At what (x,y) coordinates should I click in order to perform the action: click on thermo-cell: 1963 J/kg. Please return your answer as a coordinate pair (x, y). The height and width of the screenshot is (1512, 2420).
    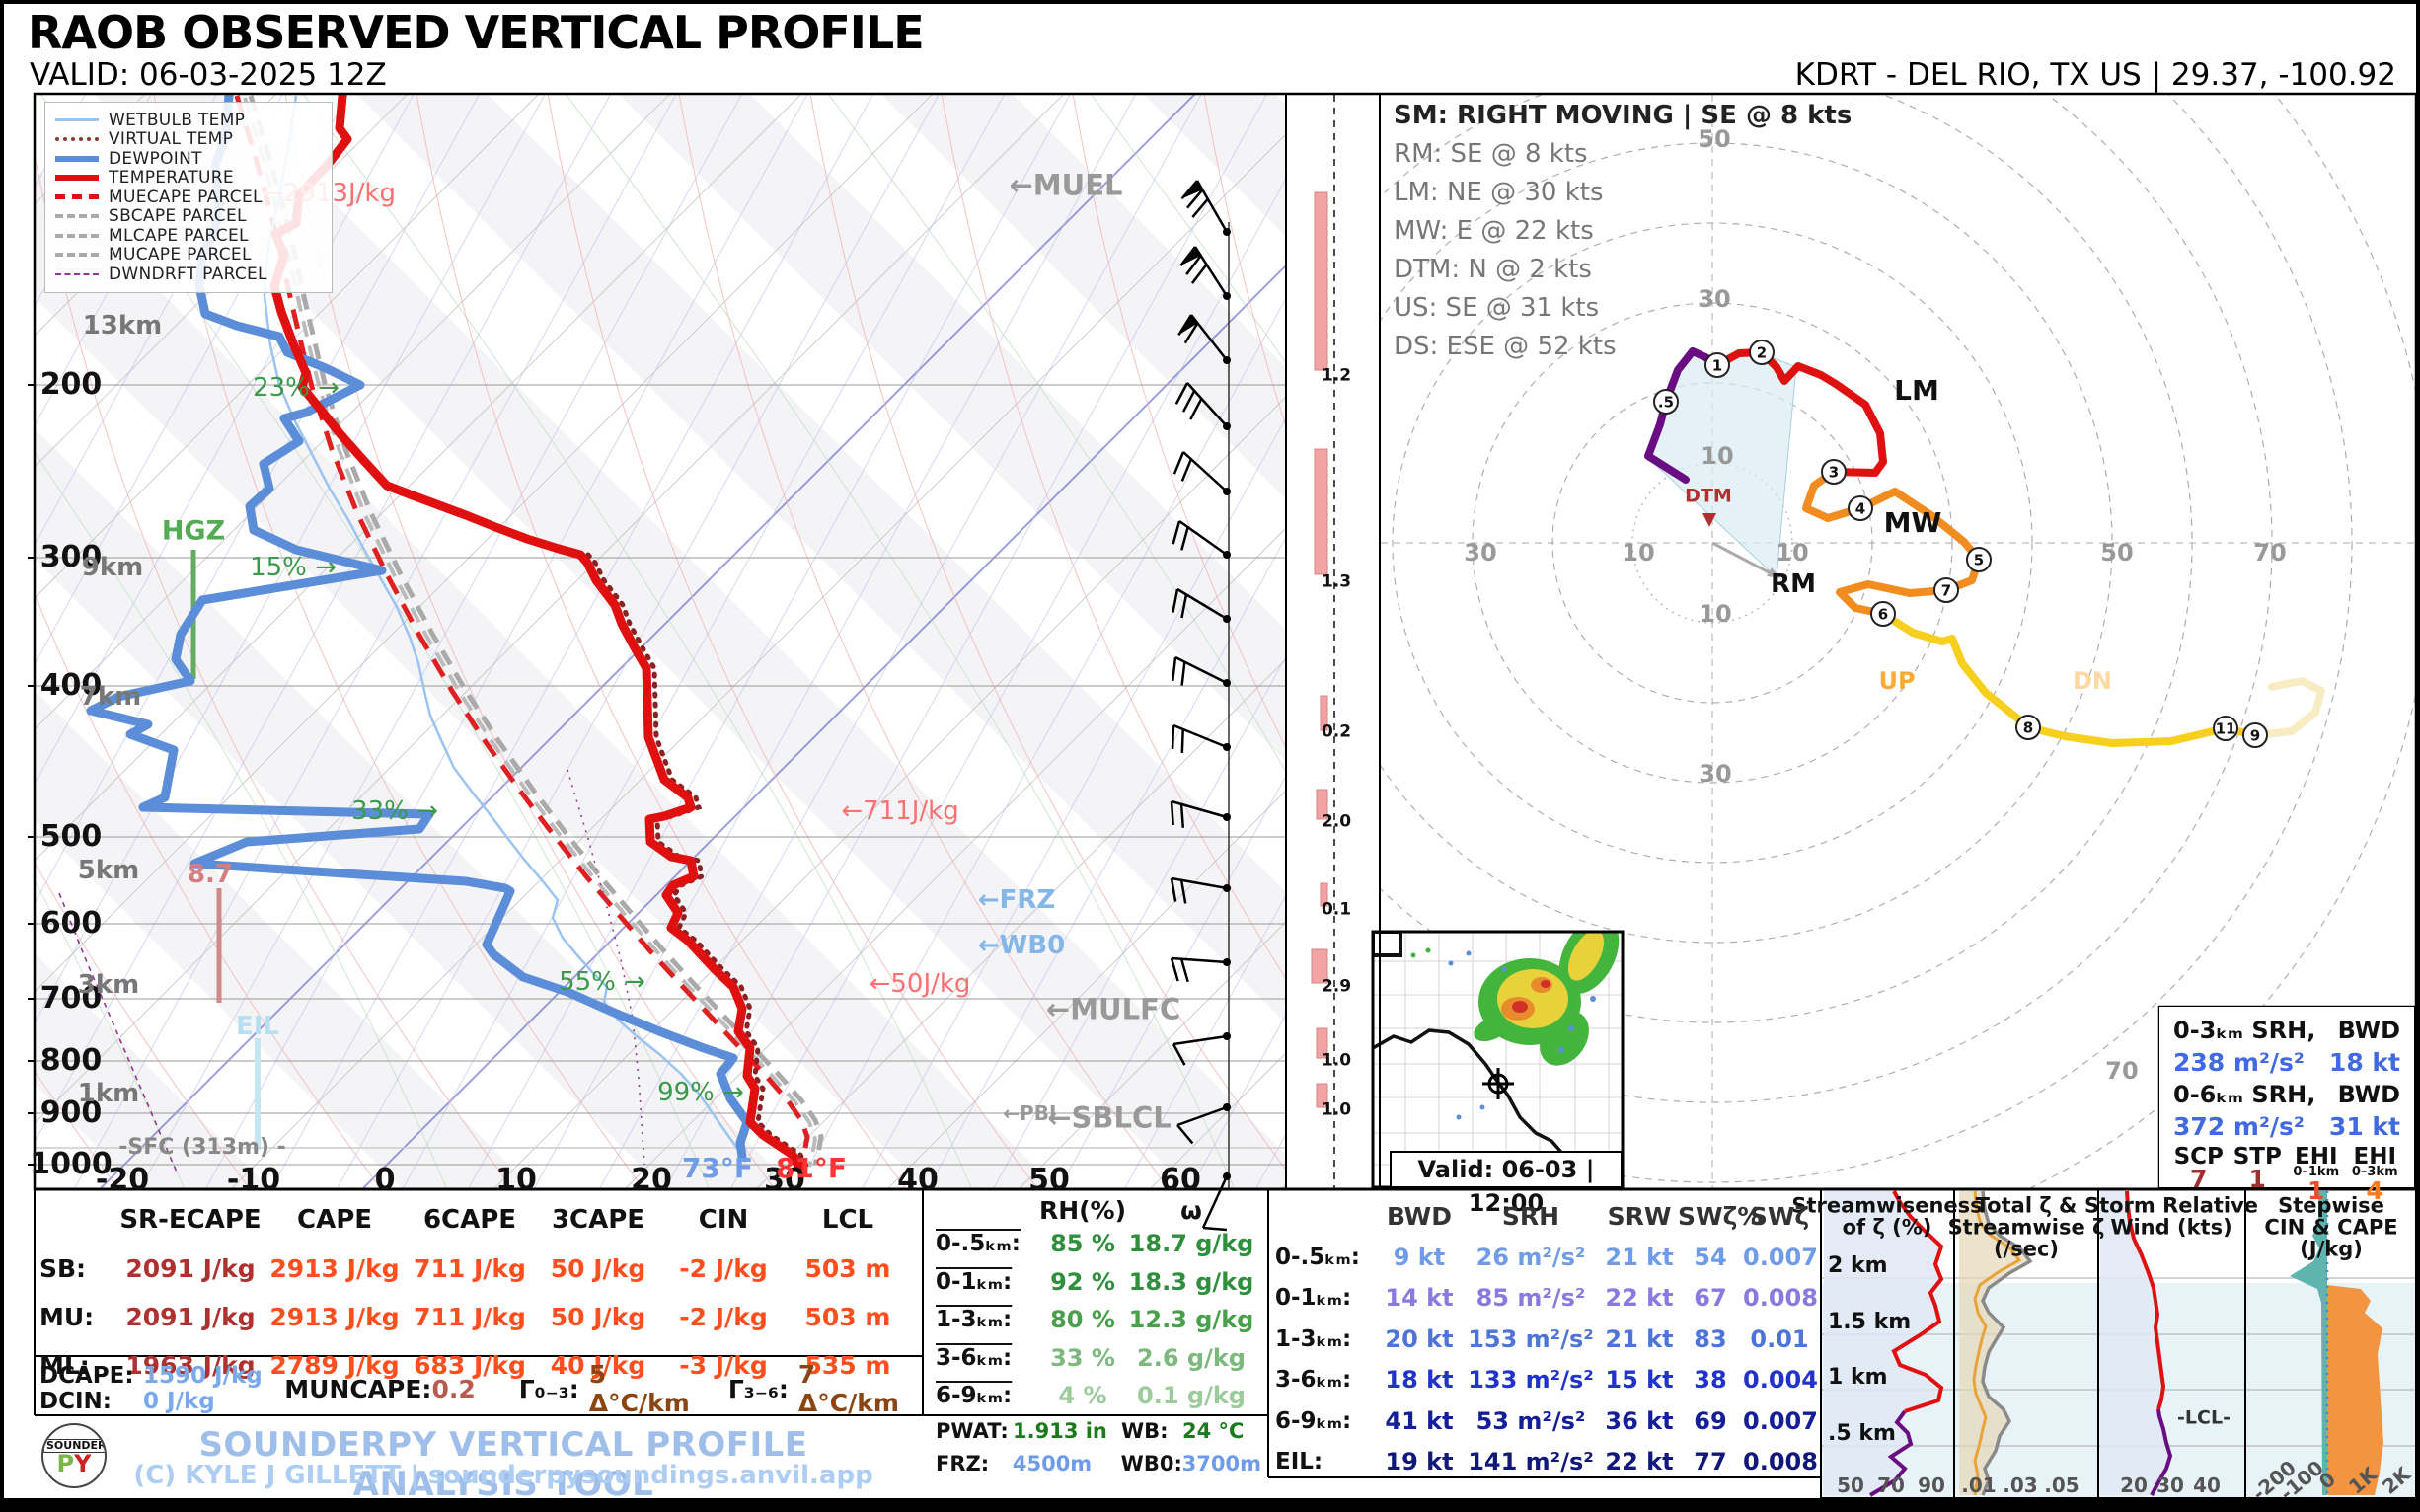
    Looking at the image, I should click on (190, 1365).